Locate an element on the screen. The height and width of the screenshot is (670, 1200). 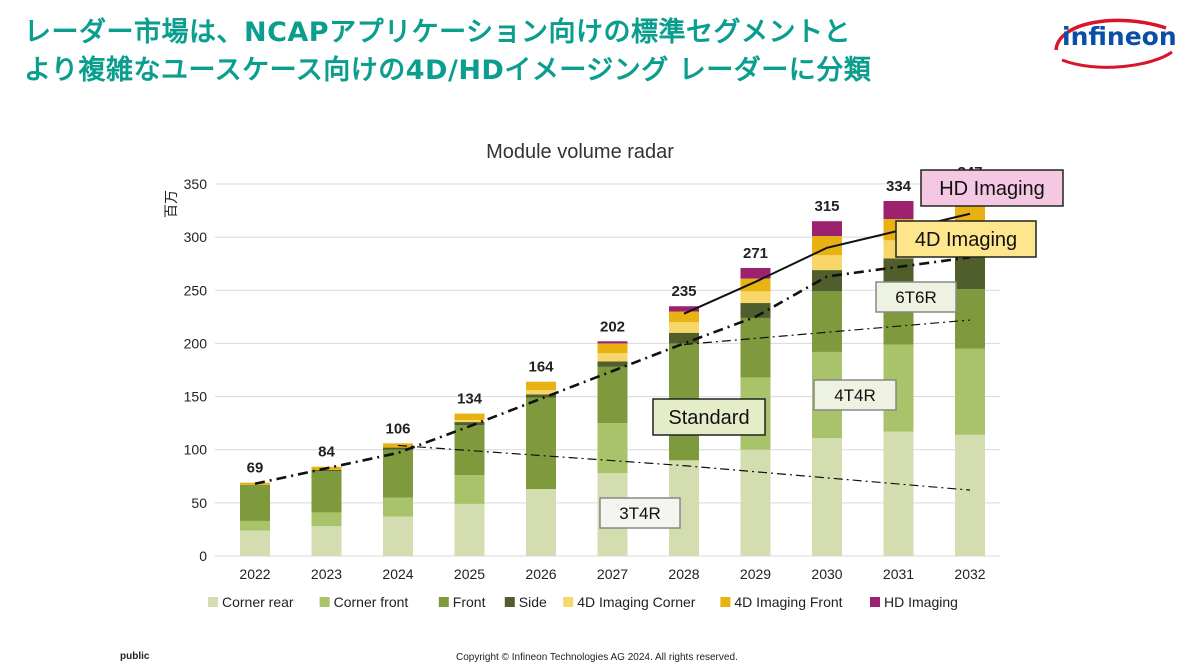
x-tick-label: 2027 is located at coordinates (612, 574).